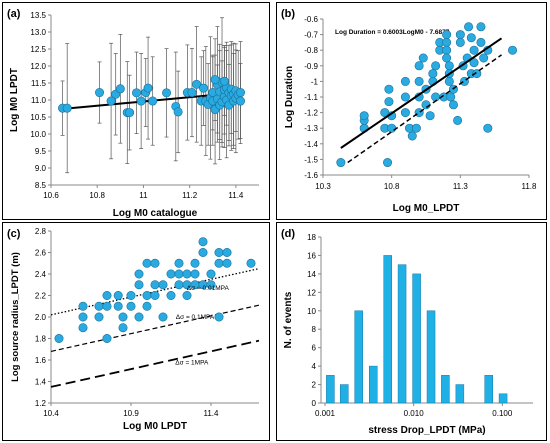 This screenshot has height=443, width=550. Describe the element at coordinates (311, 159) in the screenshot. I see `y-tick-label: -1.5` at that location.